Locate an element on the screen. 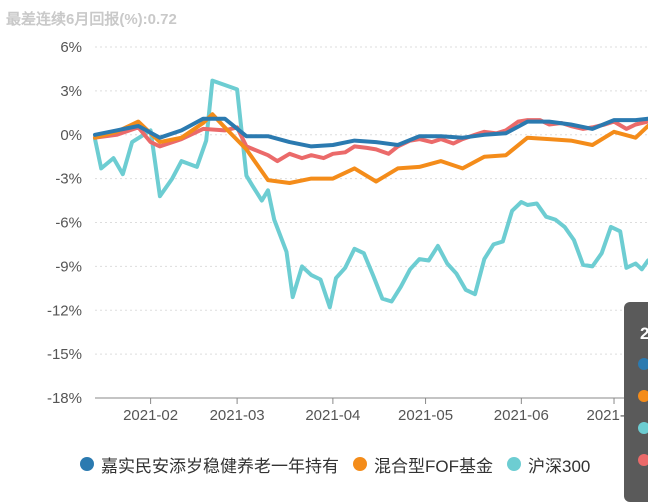 The height and width of the screenshot is (502, 648). y-tick-label: -6% is located at coordinates (68, 223).